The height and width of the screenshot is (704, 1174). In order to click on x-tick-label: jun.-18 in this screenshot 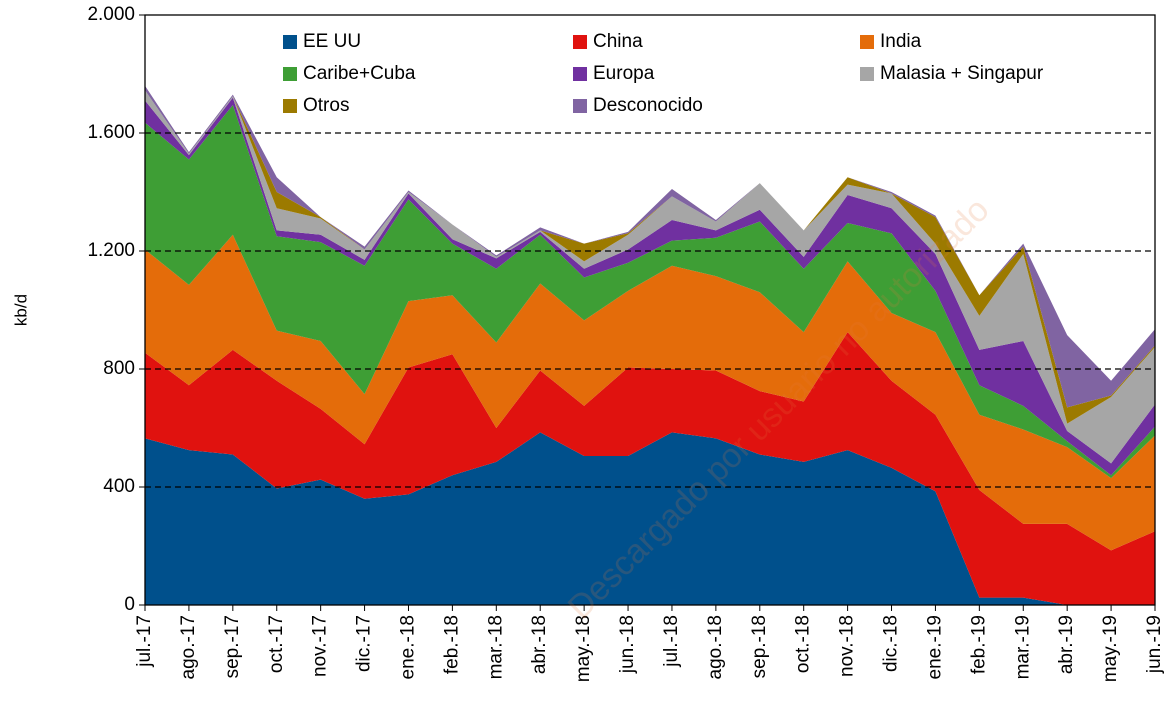, I will do `click(627, 644)`.